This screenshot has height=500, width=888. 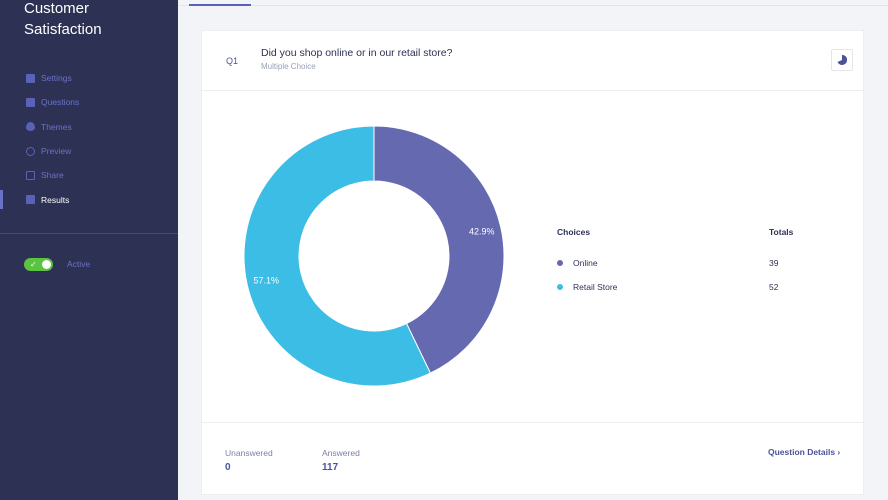 I want to click on question-type: Multiple Choice, so click(x=288, y=66).